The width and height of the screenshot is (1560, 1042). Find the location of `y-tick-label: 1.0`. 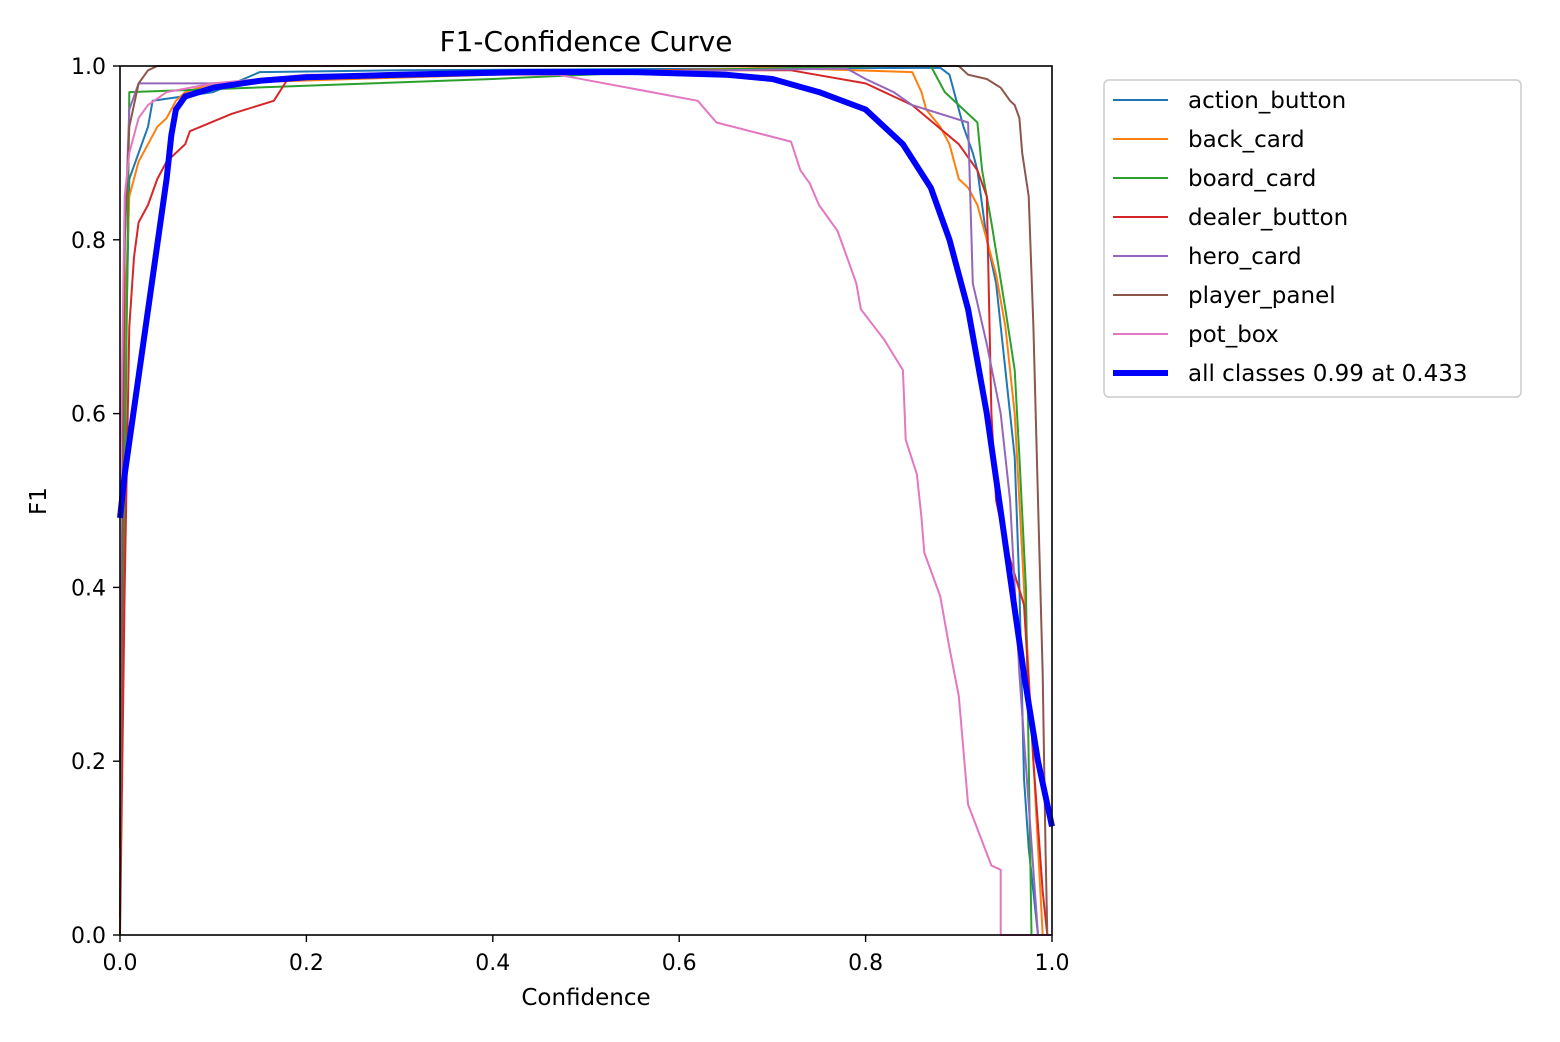

y-tick-label: 1.0 is located at coordinates (88, 67).